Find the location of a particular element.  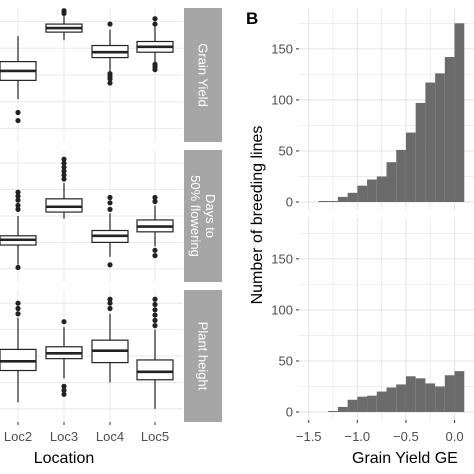

x-tick-label: −1.0 is located at coordinates (357, 436).